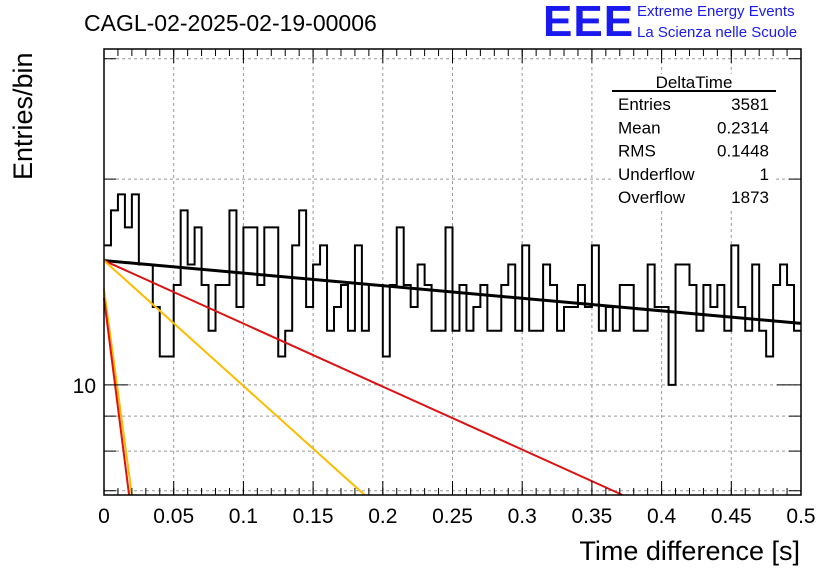  What do you see at coordinates (243, 516) in the screenshot?
I see `x-tick-label: 0.1` at bounding box center [243, 516].